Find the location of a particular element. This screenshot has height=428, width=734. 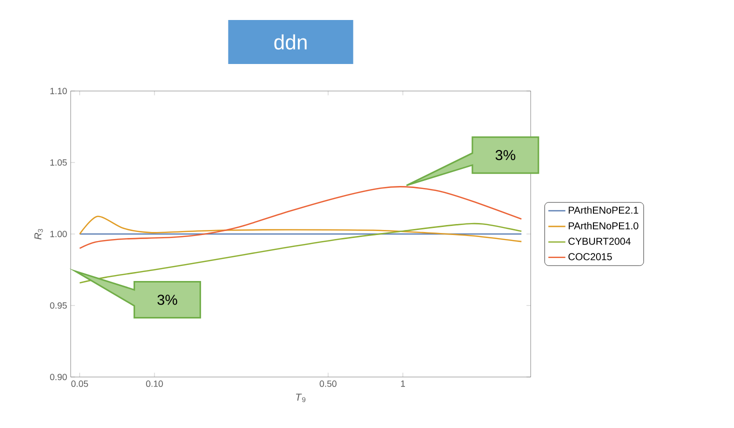

legend-label: CYBURT2004 is located at coordinates (599, 241).